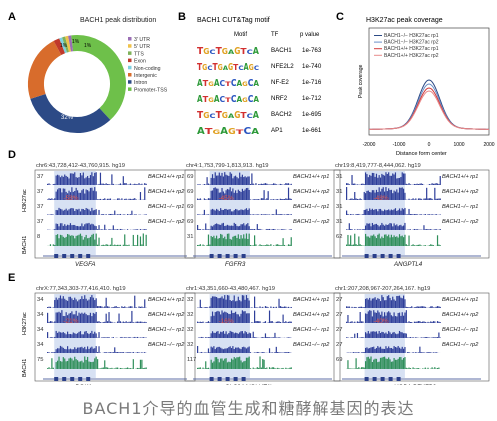 This screenshot has height=421, width=497. I want to click on svg-text: 1000, so click(458, 145).